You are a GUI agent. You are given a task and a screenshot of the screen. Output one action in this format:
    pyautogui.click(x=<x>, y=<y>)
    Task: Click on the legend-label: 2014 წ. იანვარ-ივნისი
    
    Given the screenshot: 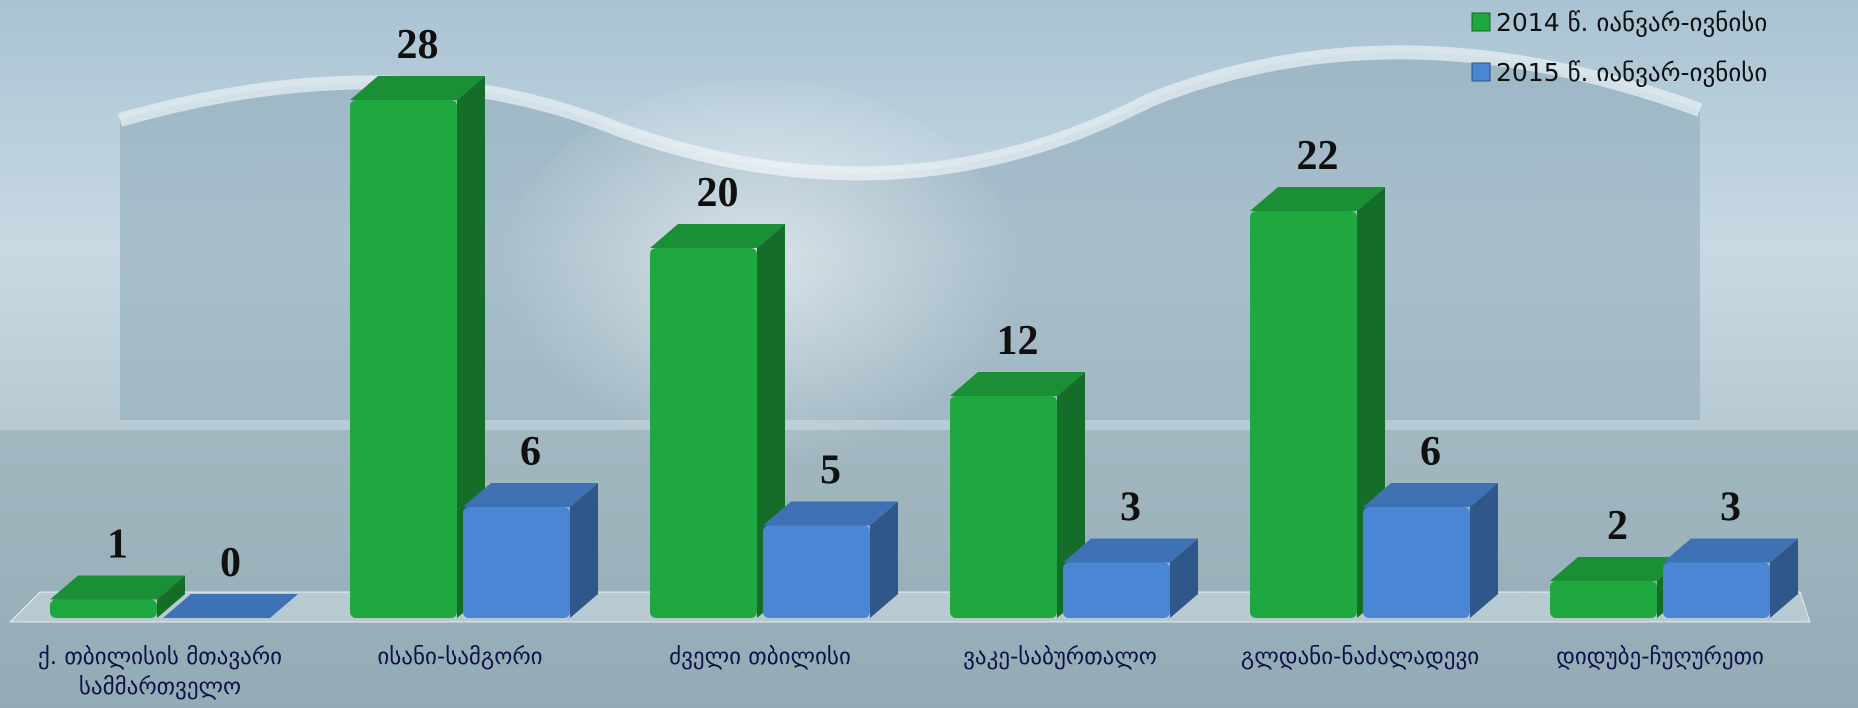 What is the action you would take?
    pyautogui.click(x=1631, y=22)
    